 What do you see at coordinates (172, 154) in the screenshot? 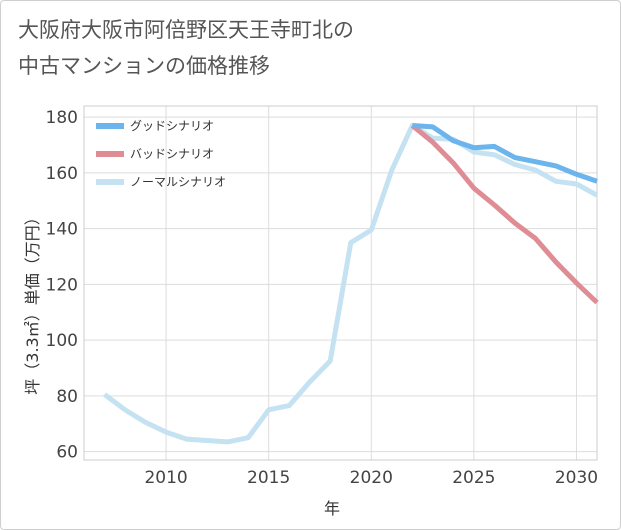
I see `legend-label: バッドシナリオ` at bounding box center [172, 154].